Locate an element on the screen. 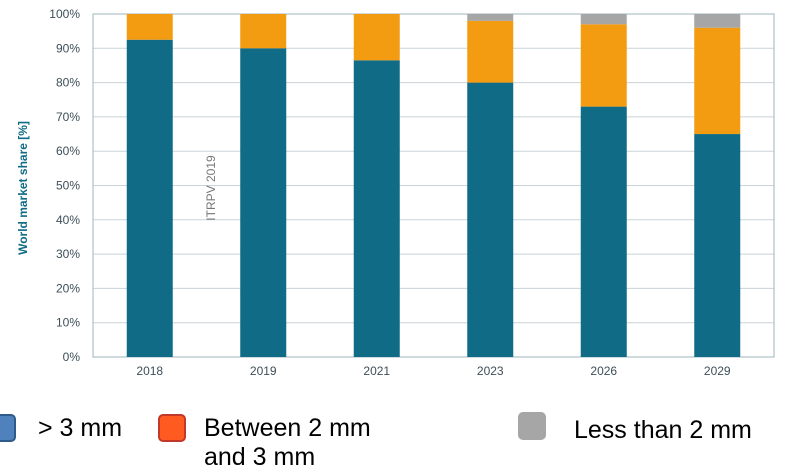 This screenshot has height=476, width=805. y-tick-label: 90% is located at coordinates (68, 48).